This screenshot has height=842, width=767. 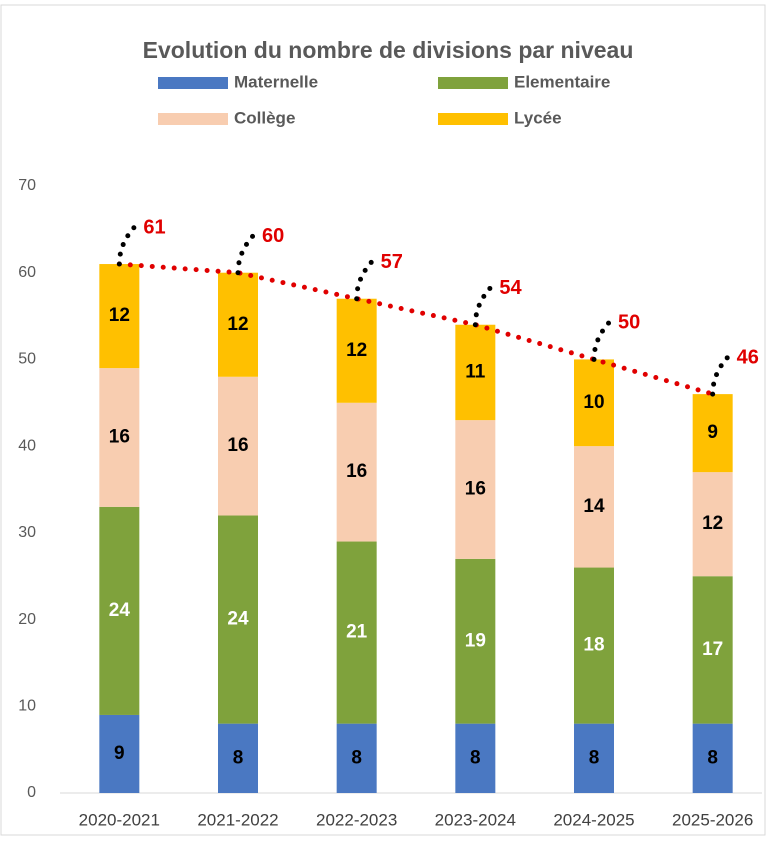 I want to click on x-tick-label: 2023-2024, so click(x=475, y=819).